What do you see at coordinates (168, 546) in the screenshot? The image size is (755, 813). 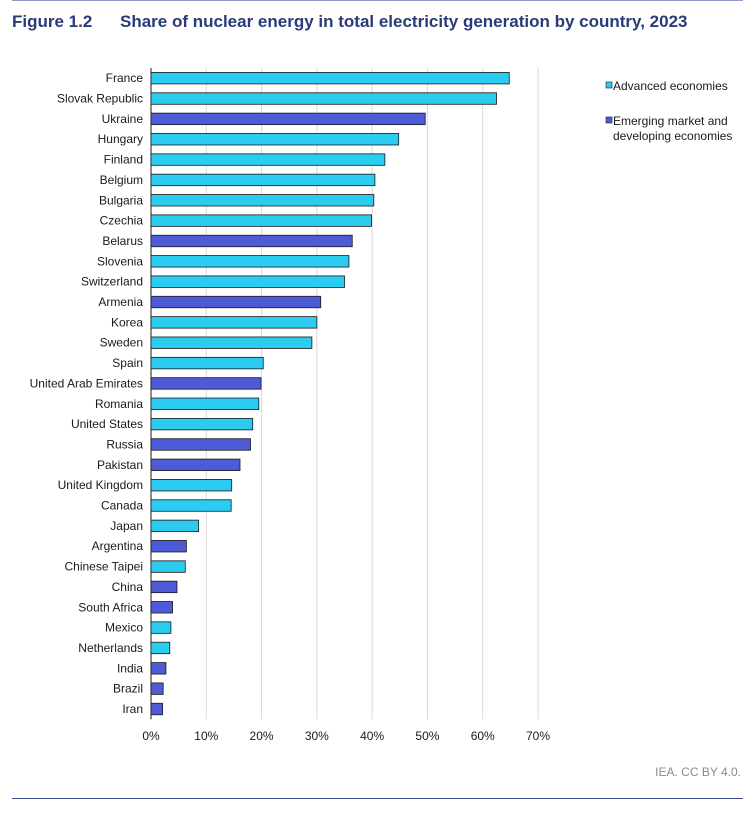 I see `bar-argentina` at bounding box center [168, 546].